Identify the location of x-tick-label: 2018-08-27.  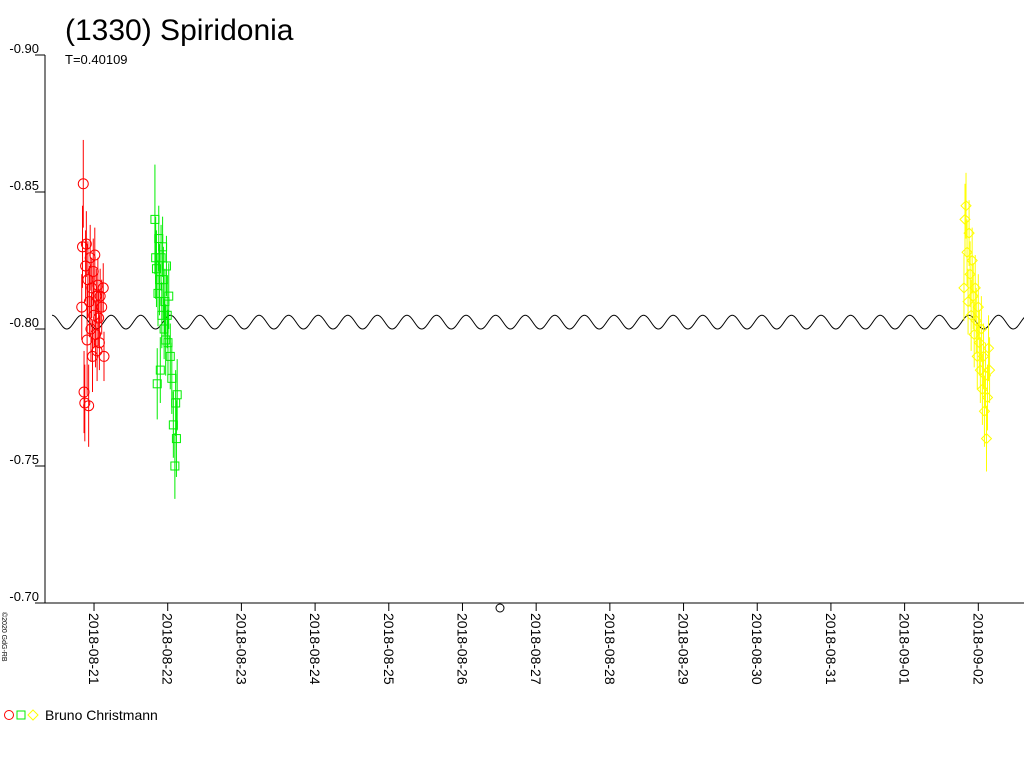
(536, 649).